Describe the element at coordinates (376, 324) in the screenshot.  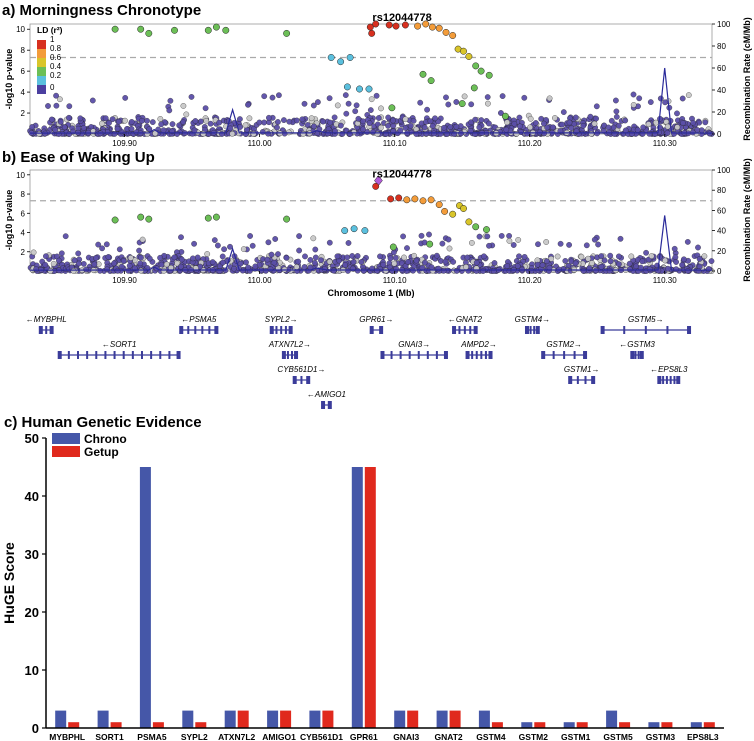
I see `gene-model: GPR61→` at that location.